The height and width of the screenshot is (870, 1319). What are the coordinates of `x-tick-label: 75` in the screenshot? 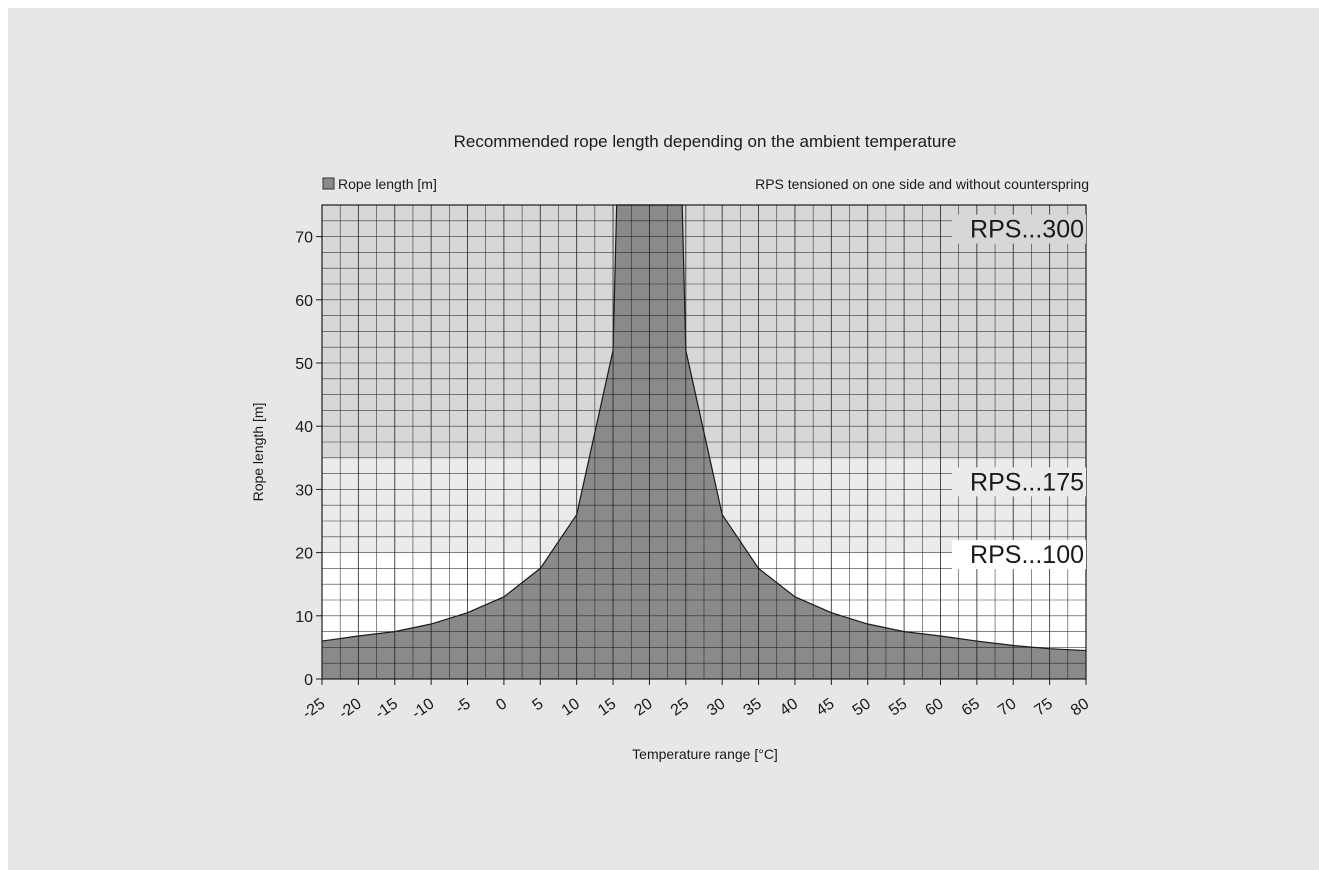 It's located at (1044, 707).